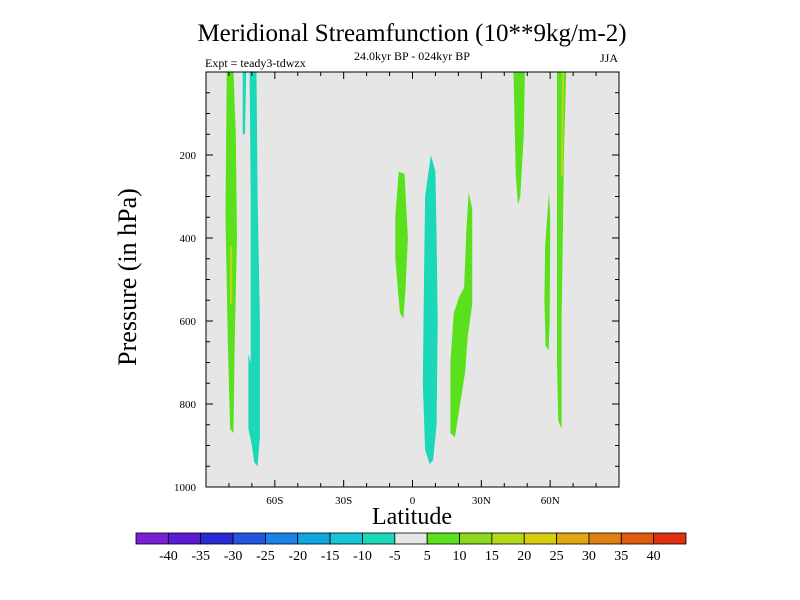 This screenshot has width=800, height=600. What do you see at coordinates (621, 556) in the screenshot?
I see `colorbar-label: 35` at bounding box center [621, 556].